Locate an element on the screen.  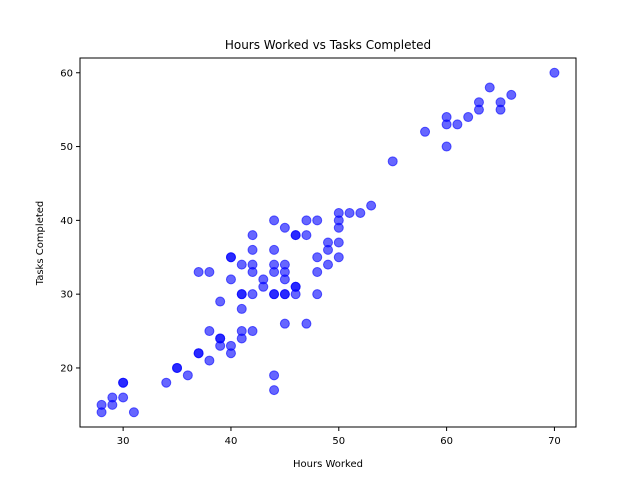
x-tick-label: 50 is located at coordinates (338, 441).